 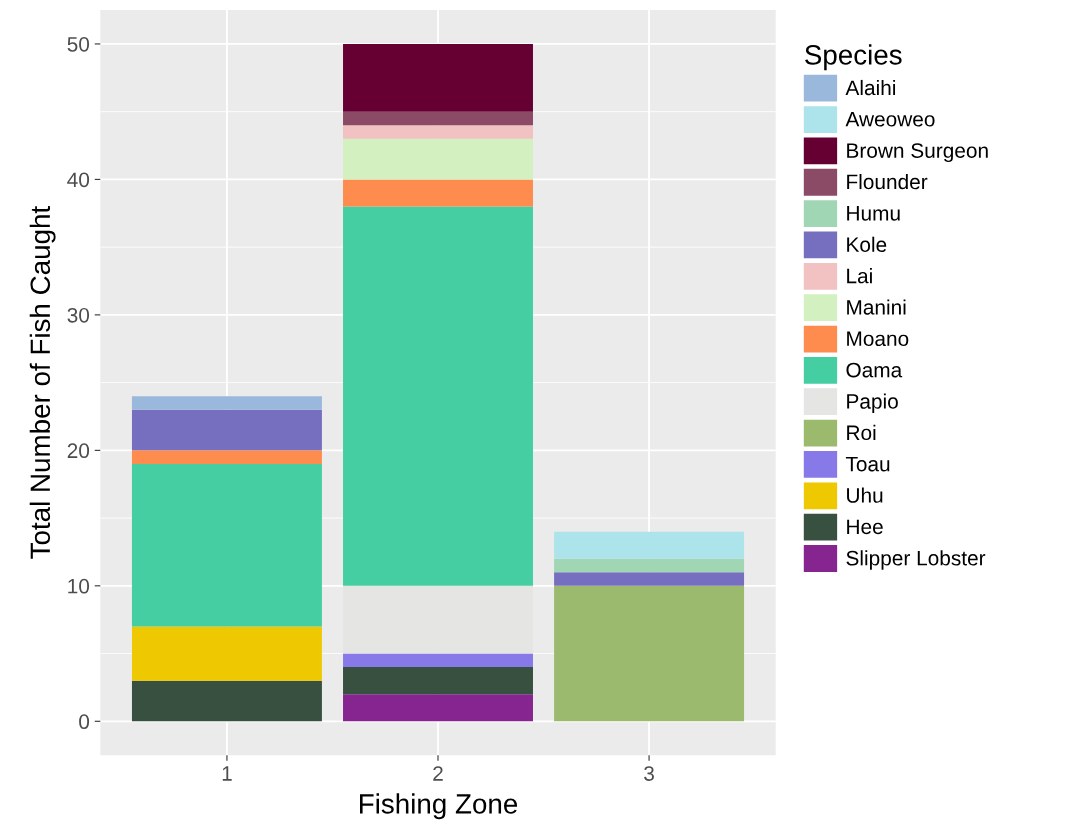 I want to click on legend-label: Toau, so click(x=867, y=464).